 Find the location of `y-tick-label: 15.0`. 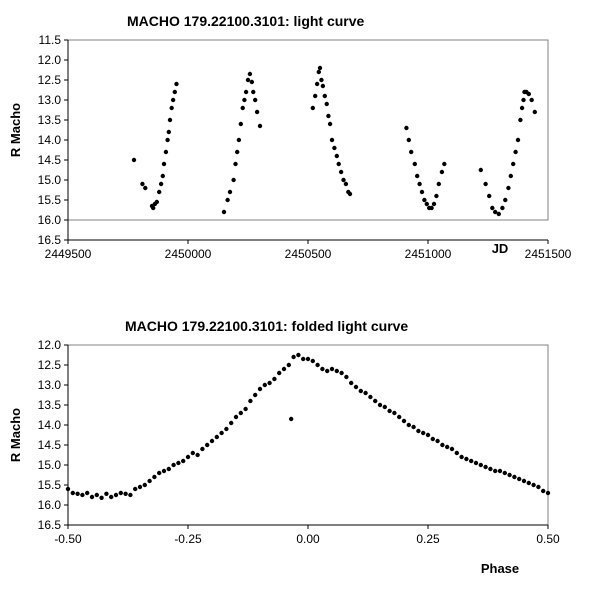

y-tick-label: 15.0 is located at coordinates (50, 180).